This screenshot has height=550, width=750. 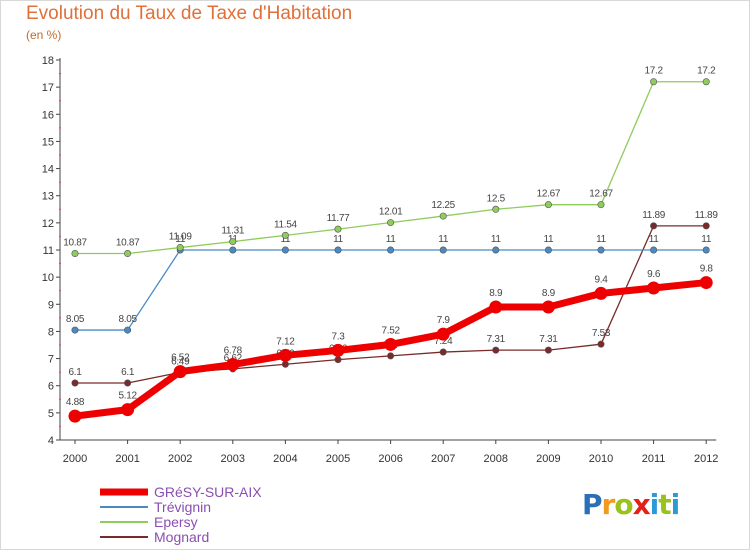 What do you see at coordinates (601, 279) in the screenshot?
I see `data-label: 9.4` at bounding box center [601, 279].